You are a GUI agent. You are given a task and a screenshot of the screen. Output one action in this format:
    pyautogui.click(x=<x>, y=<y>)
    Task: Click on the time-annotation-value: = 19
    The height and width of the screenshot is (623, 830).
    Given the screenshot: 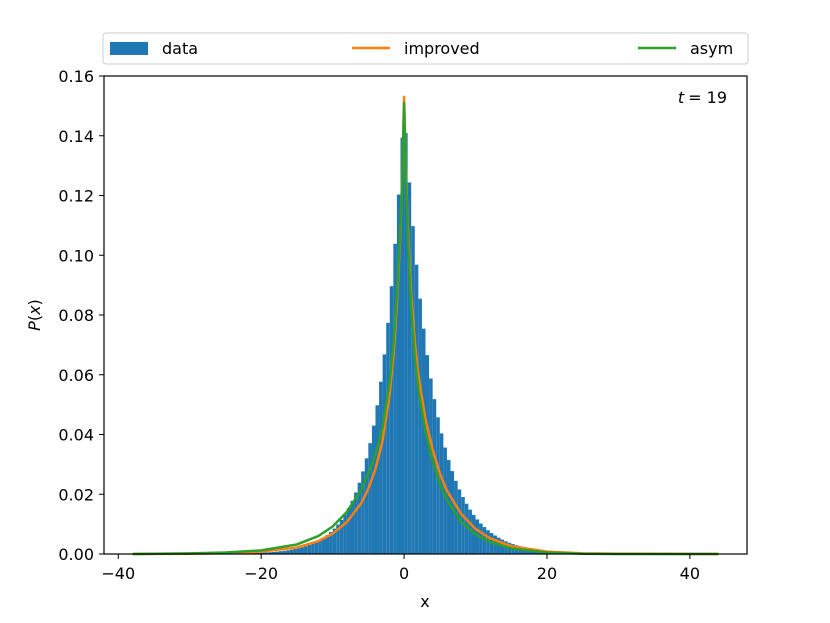 What is the action you would take?
    pyautogui.click(x=707, y=97)
    